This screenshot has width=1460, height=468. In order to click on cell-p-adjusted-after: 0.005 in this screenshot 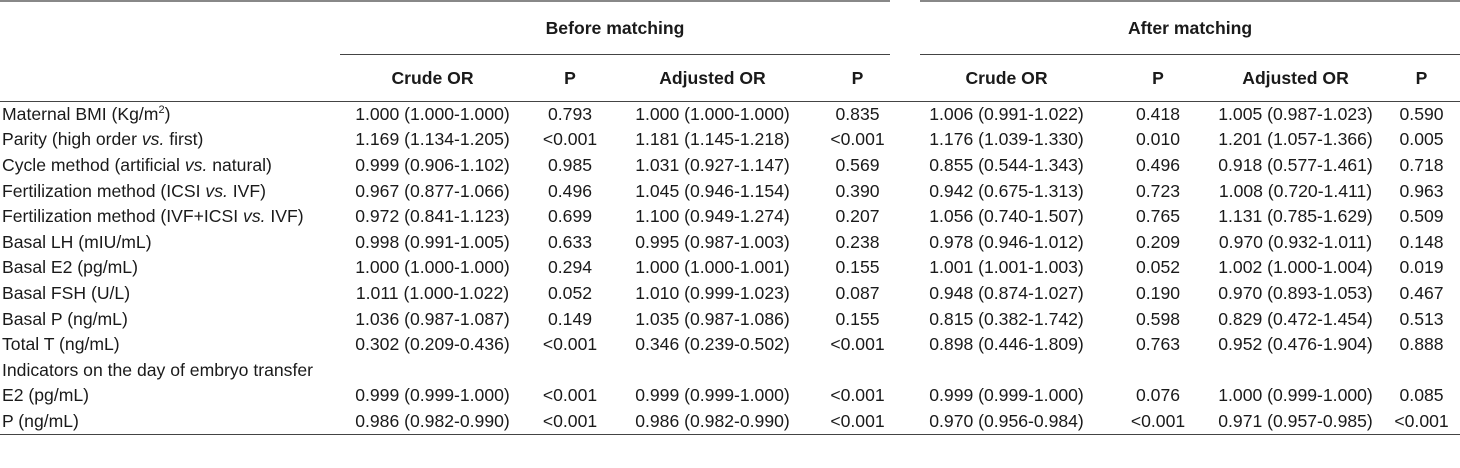, I will do `click(1421, 139)`.